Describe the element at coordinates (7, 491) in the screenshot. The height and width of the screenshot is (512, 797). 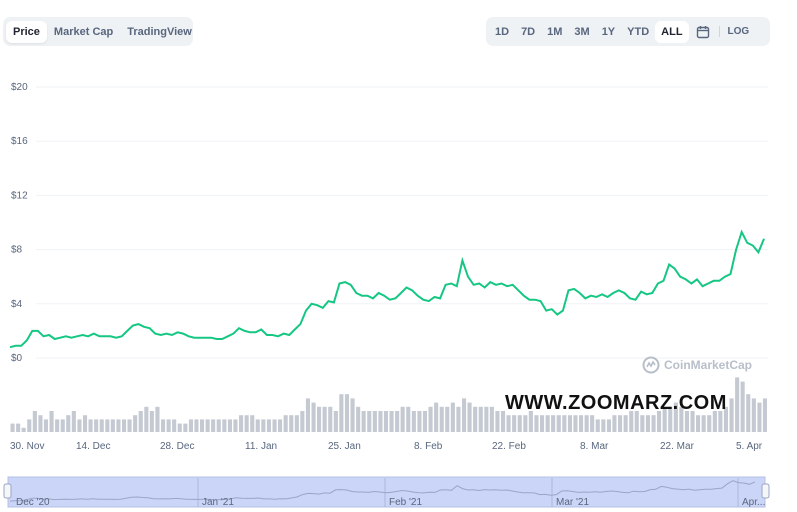
I see `navigator-left-handle` at that location.